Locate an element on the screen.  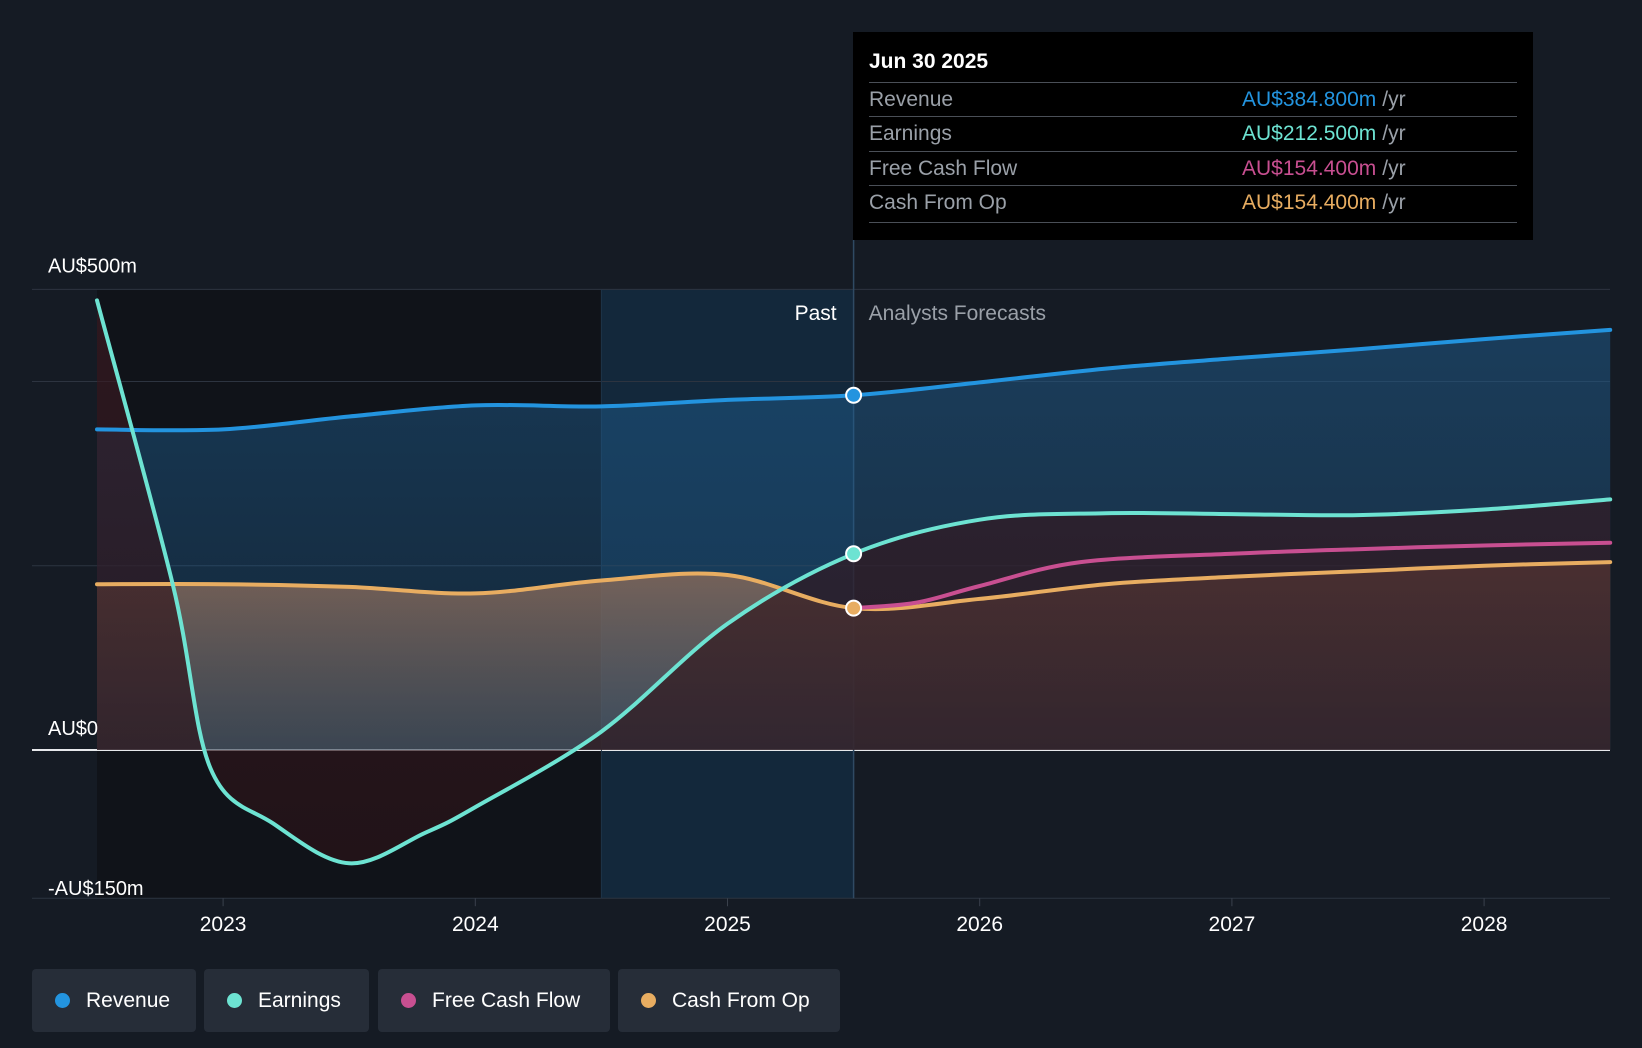
tooltip-row-free-cash-flow: Free Cash Flow AU$154.400m/yr is located at coordinates (1193, 168).